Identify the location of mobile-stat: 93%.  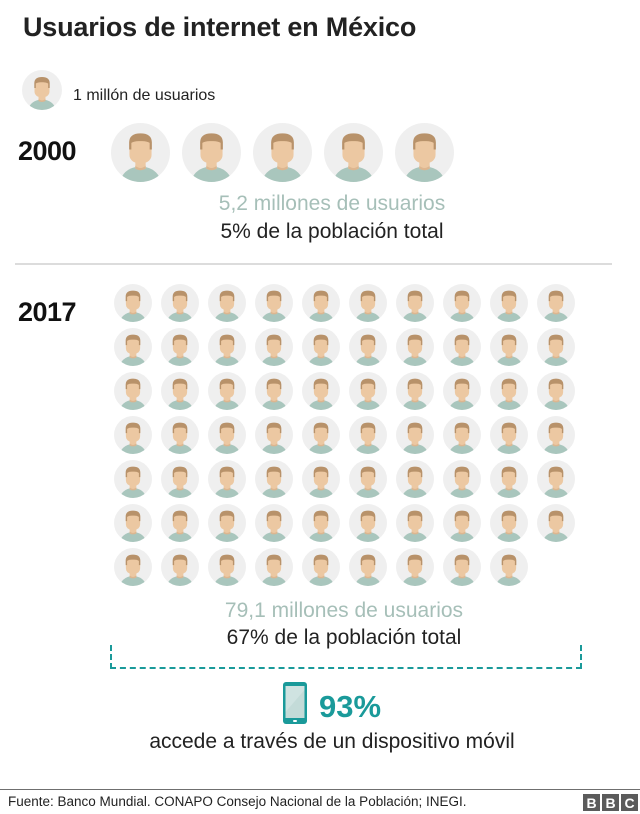
(332, 703).